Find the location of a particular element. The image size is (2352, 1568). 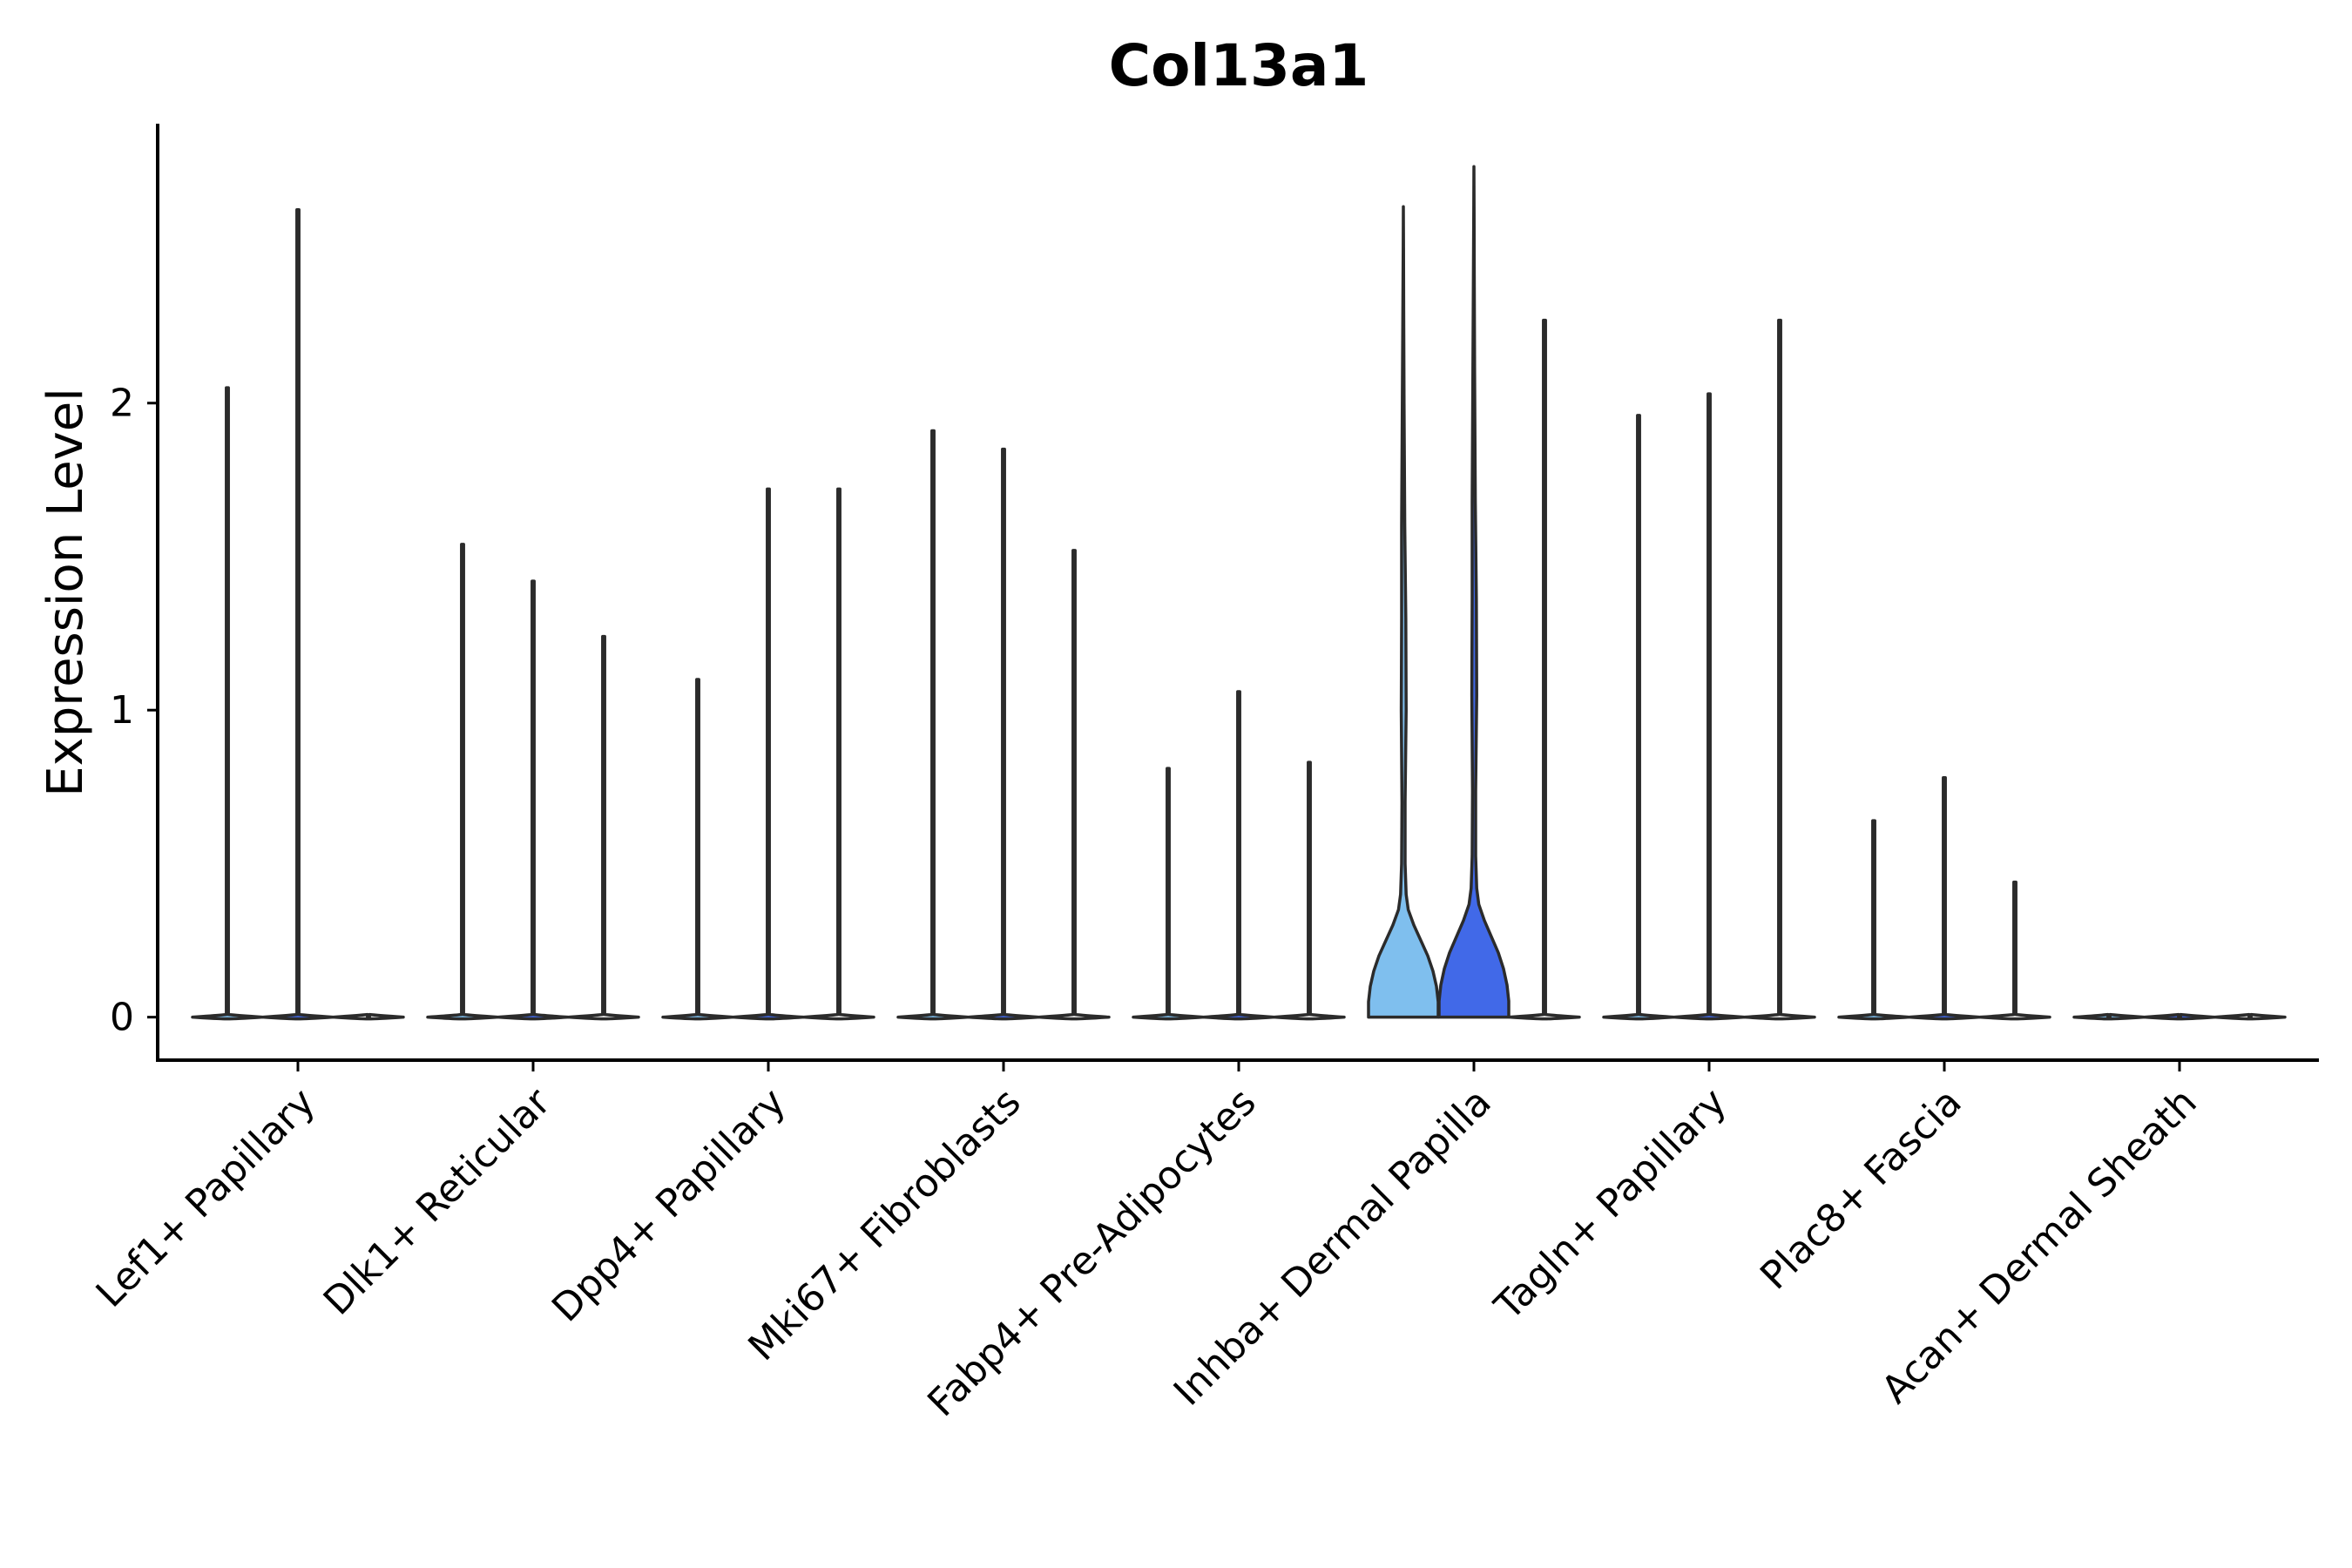

x-tick-label-2: Dpp4+ Papillary is located at coordinates (669, 1205).